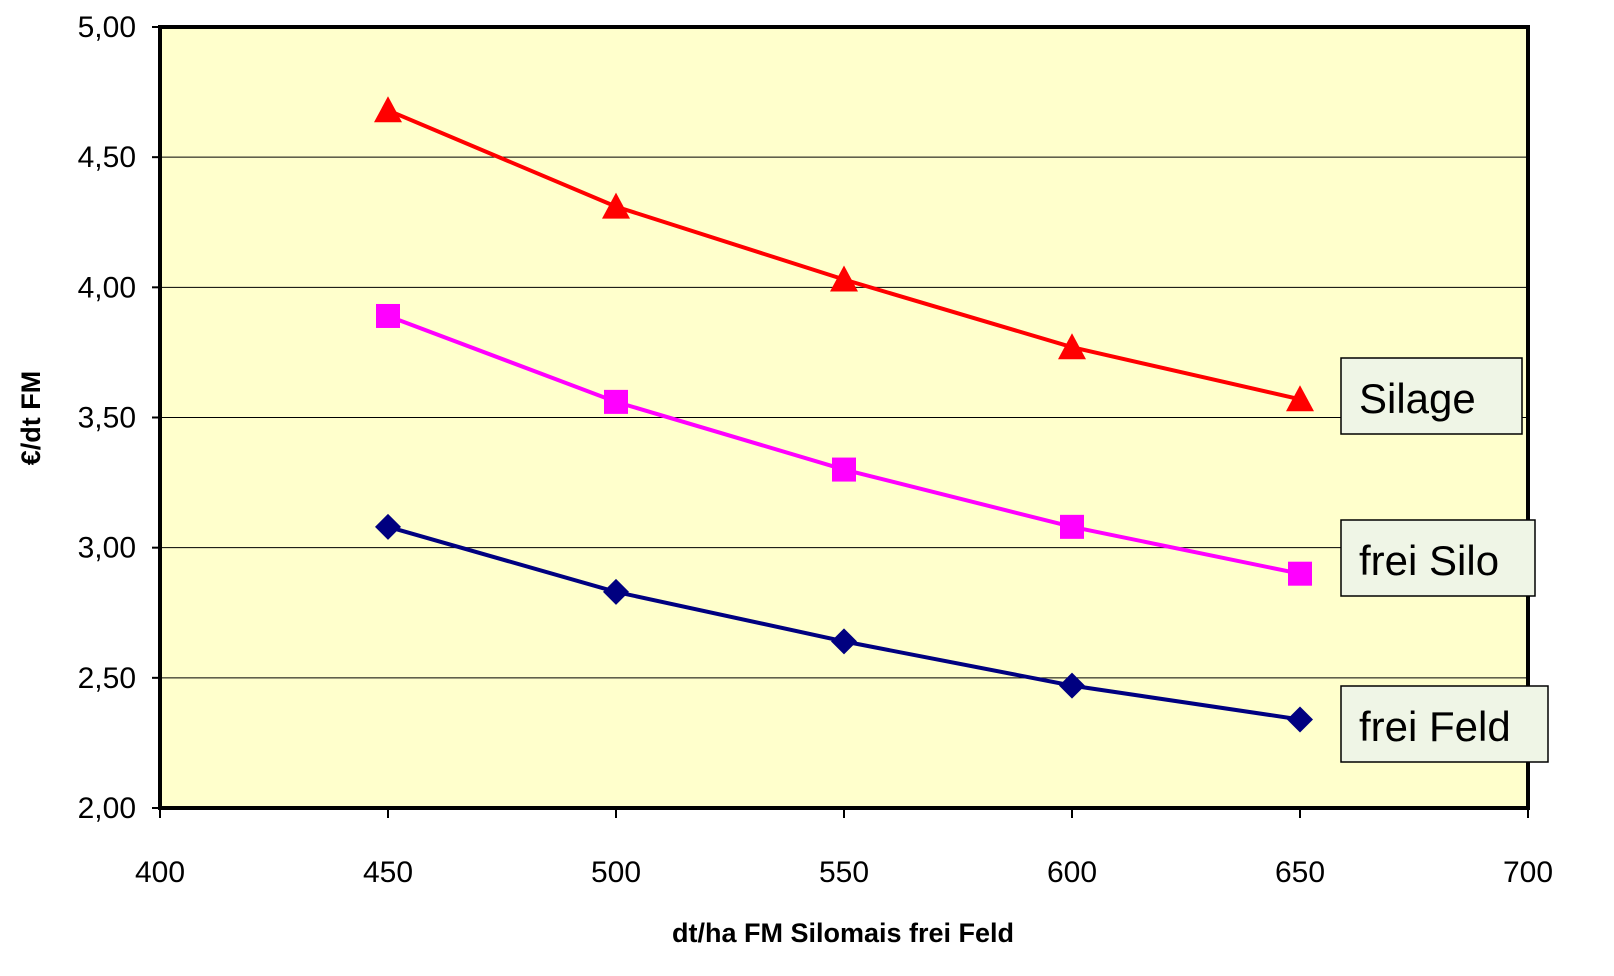 The image size is (1614, 976). I want to click on y-axis-title: €/dt FM, so click(31, 418).